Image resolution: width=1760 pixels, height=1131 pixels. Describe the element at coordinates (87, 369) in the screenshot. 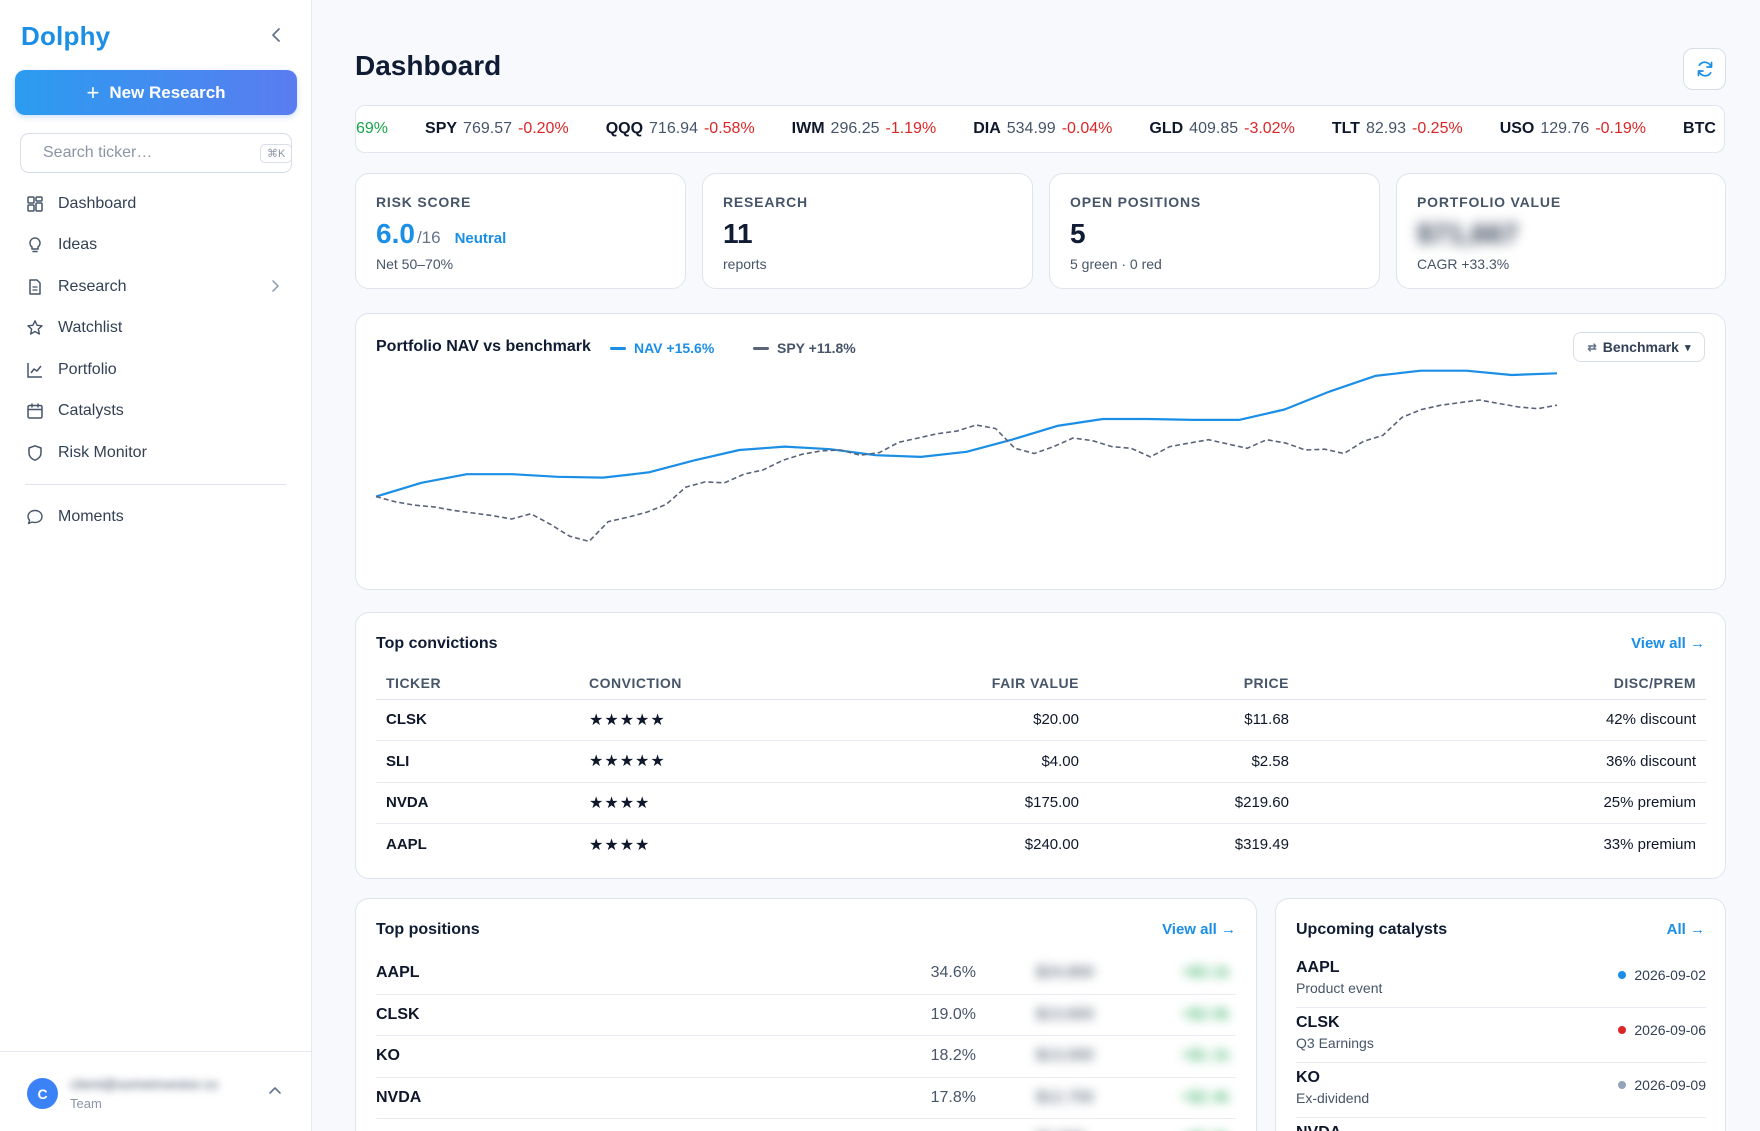

I see `sidebar-item-label: Portfolio` at that location.